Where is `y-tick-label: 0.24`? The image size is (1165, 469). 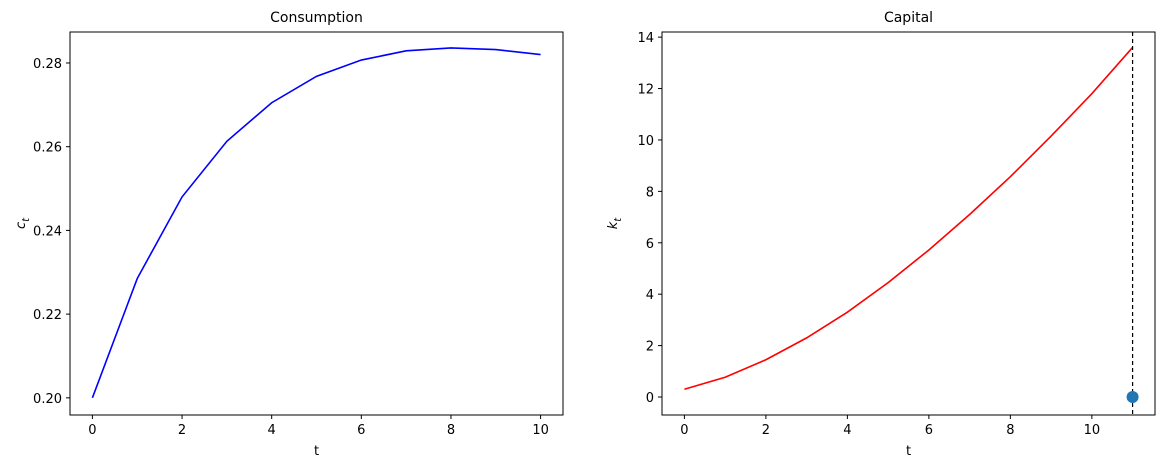 y-tick-label: 0.24 is located at coordinates (47, 231).